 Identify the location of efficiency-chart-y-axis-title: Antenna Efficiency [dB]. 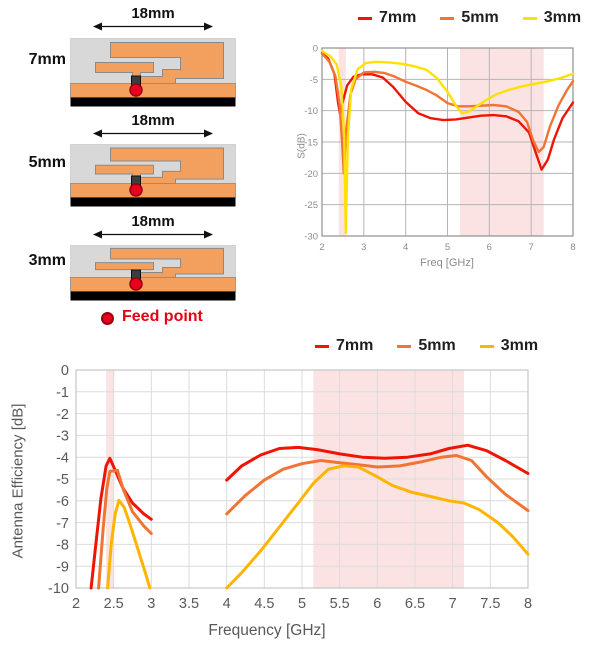
(18, 481).